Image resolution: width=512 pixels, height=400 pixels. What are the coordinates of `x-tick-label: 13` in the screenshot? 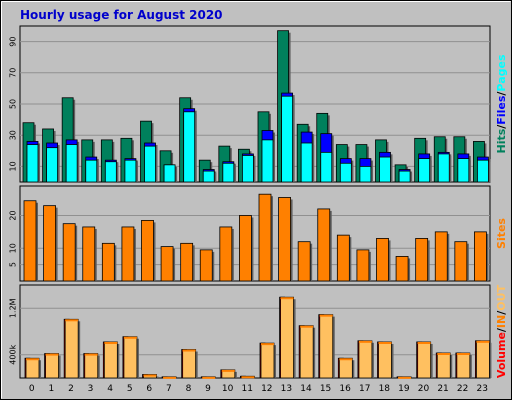 It's located at (286, 389).